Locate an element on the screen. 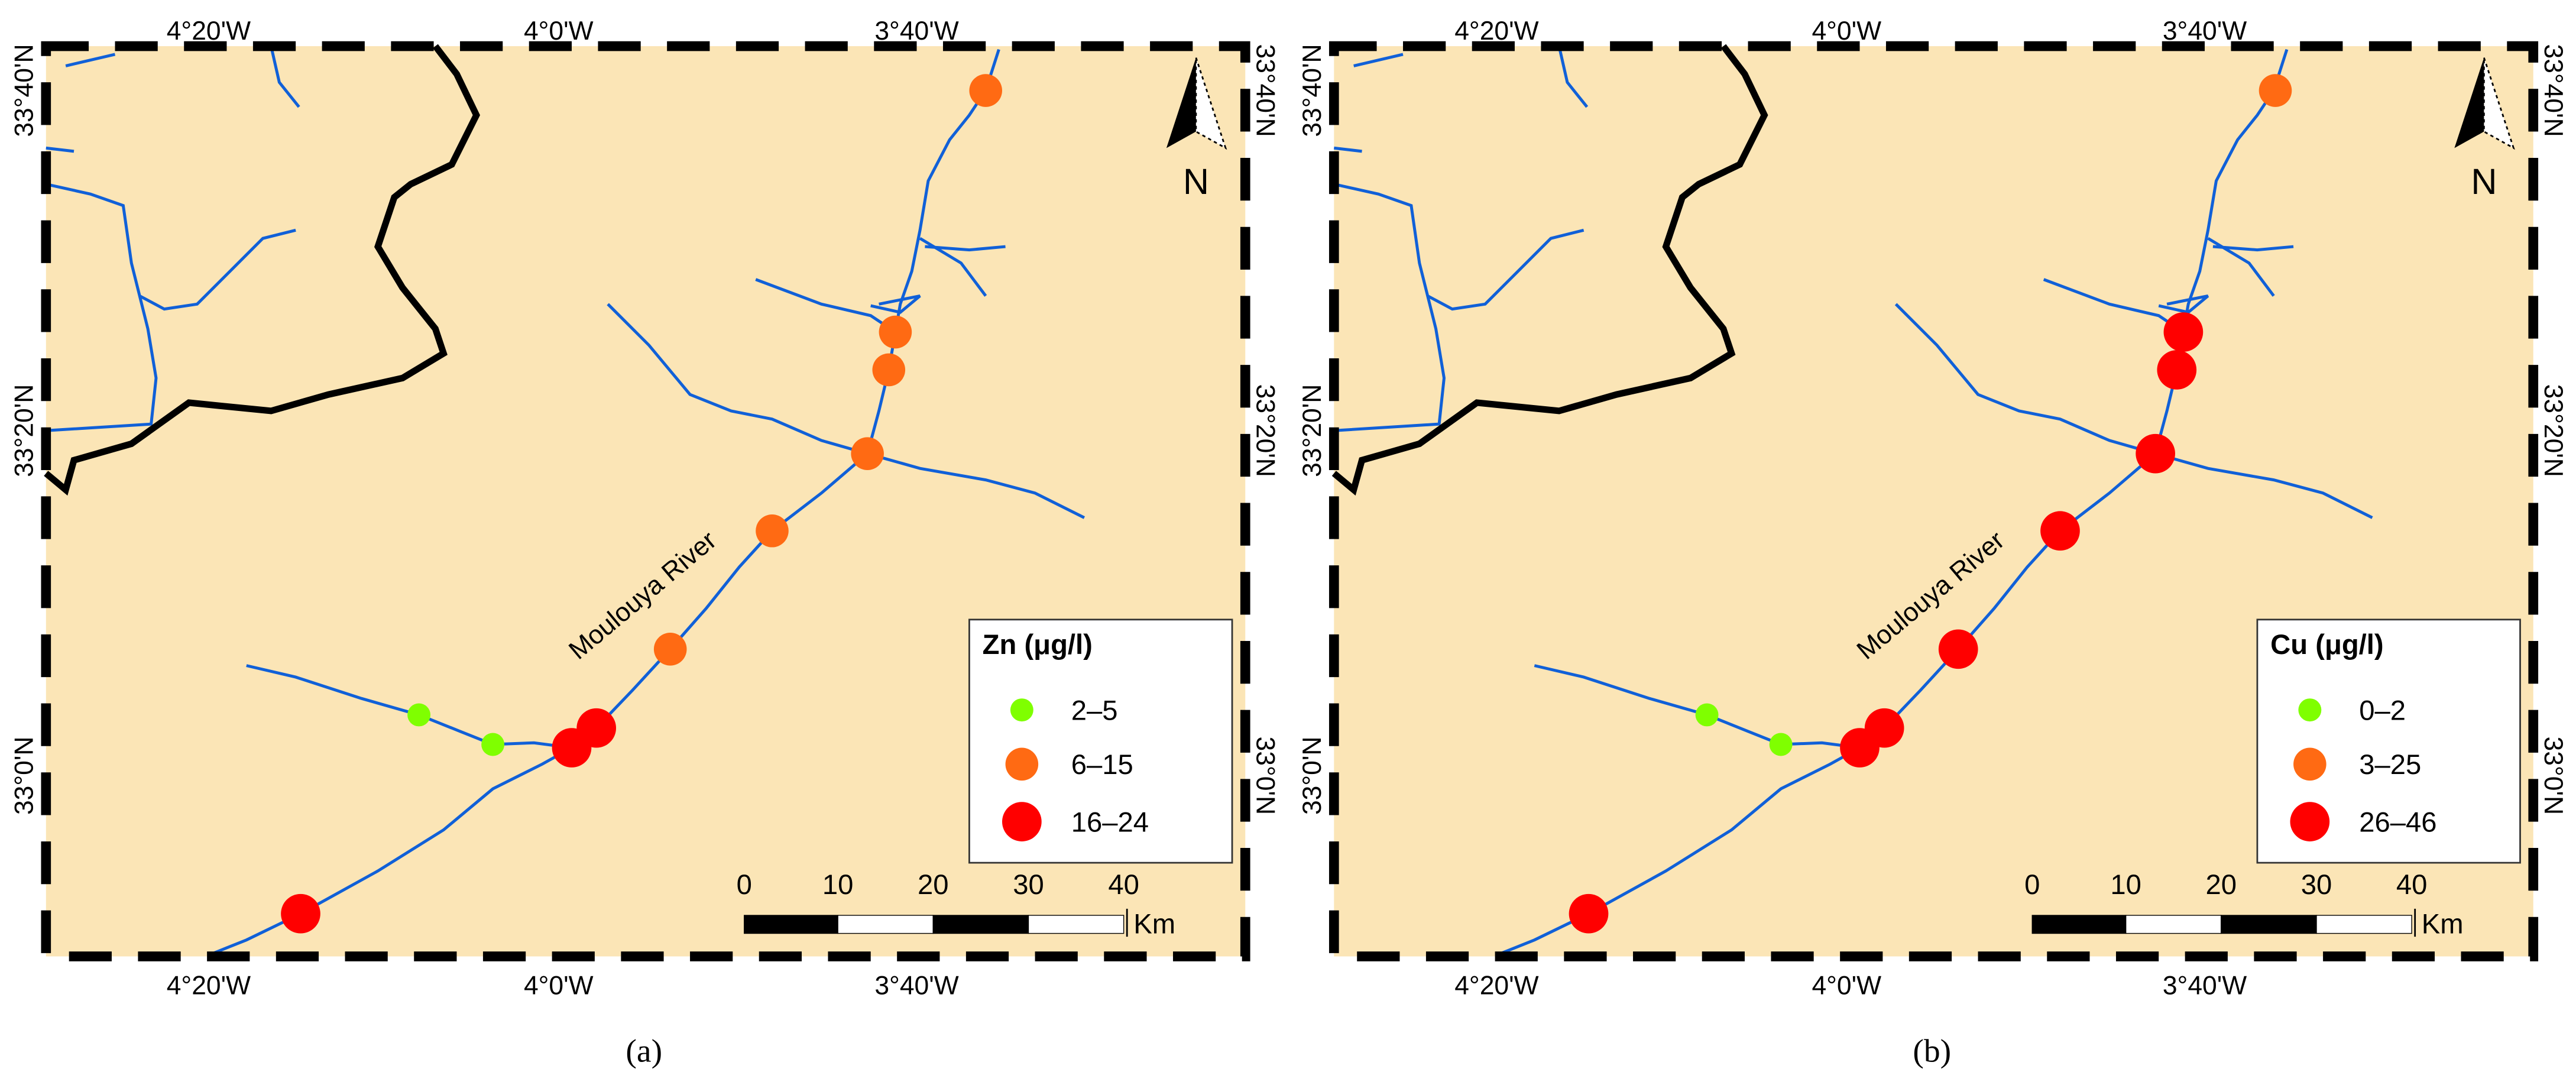  left-label: 33°20'N is located at coordinates (24, 430).